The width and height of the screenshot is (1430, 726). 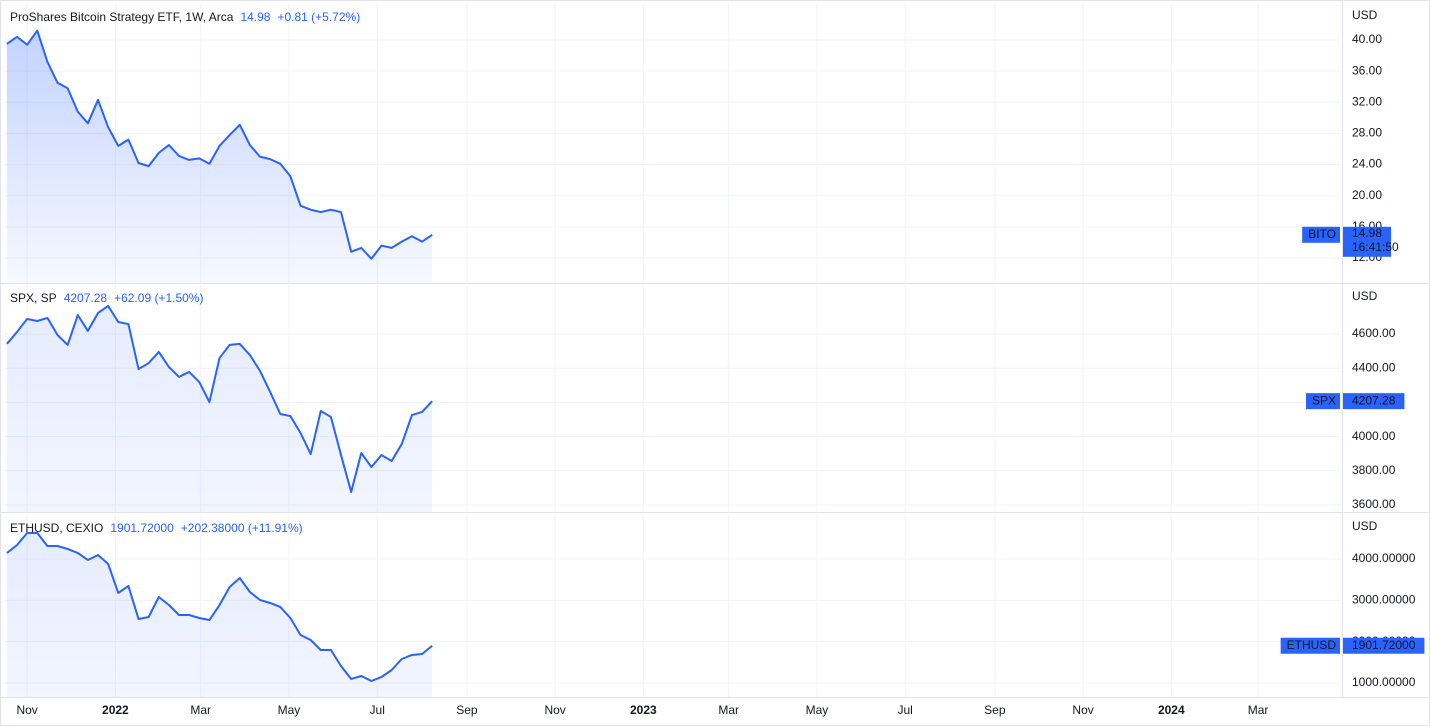 I want to click on badge-symbol: ETHUSD, so click(x=1312, y=645).